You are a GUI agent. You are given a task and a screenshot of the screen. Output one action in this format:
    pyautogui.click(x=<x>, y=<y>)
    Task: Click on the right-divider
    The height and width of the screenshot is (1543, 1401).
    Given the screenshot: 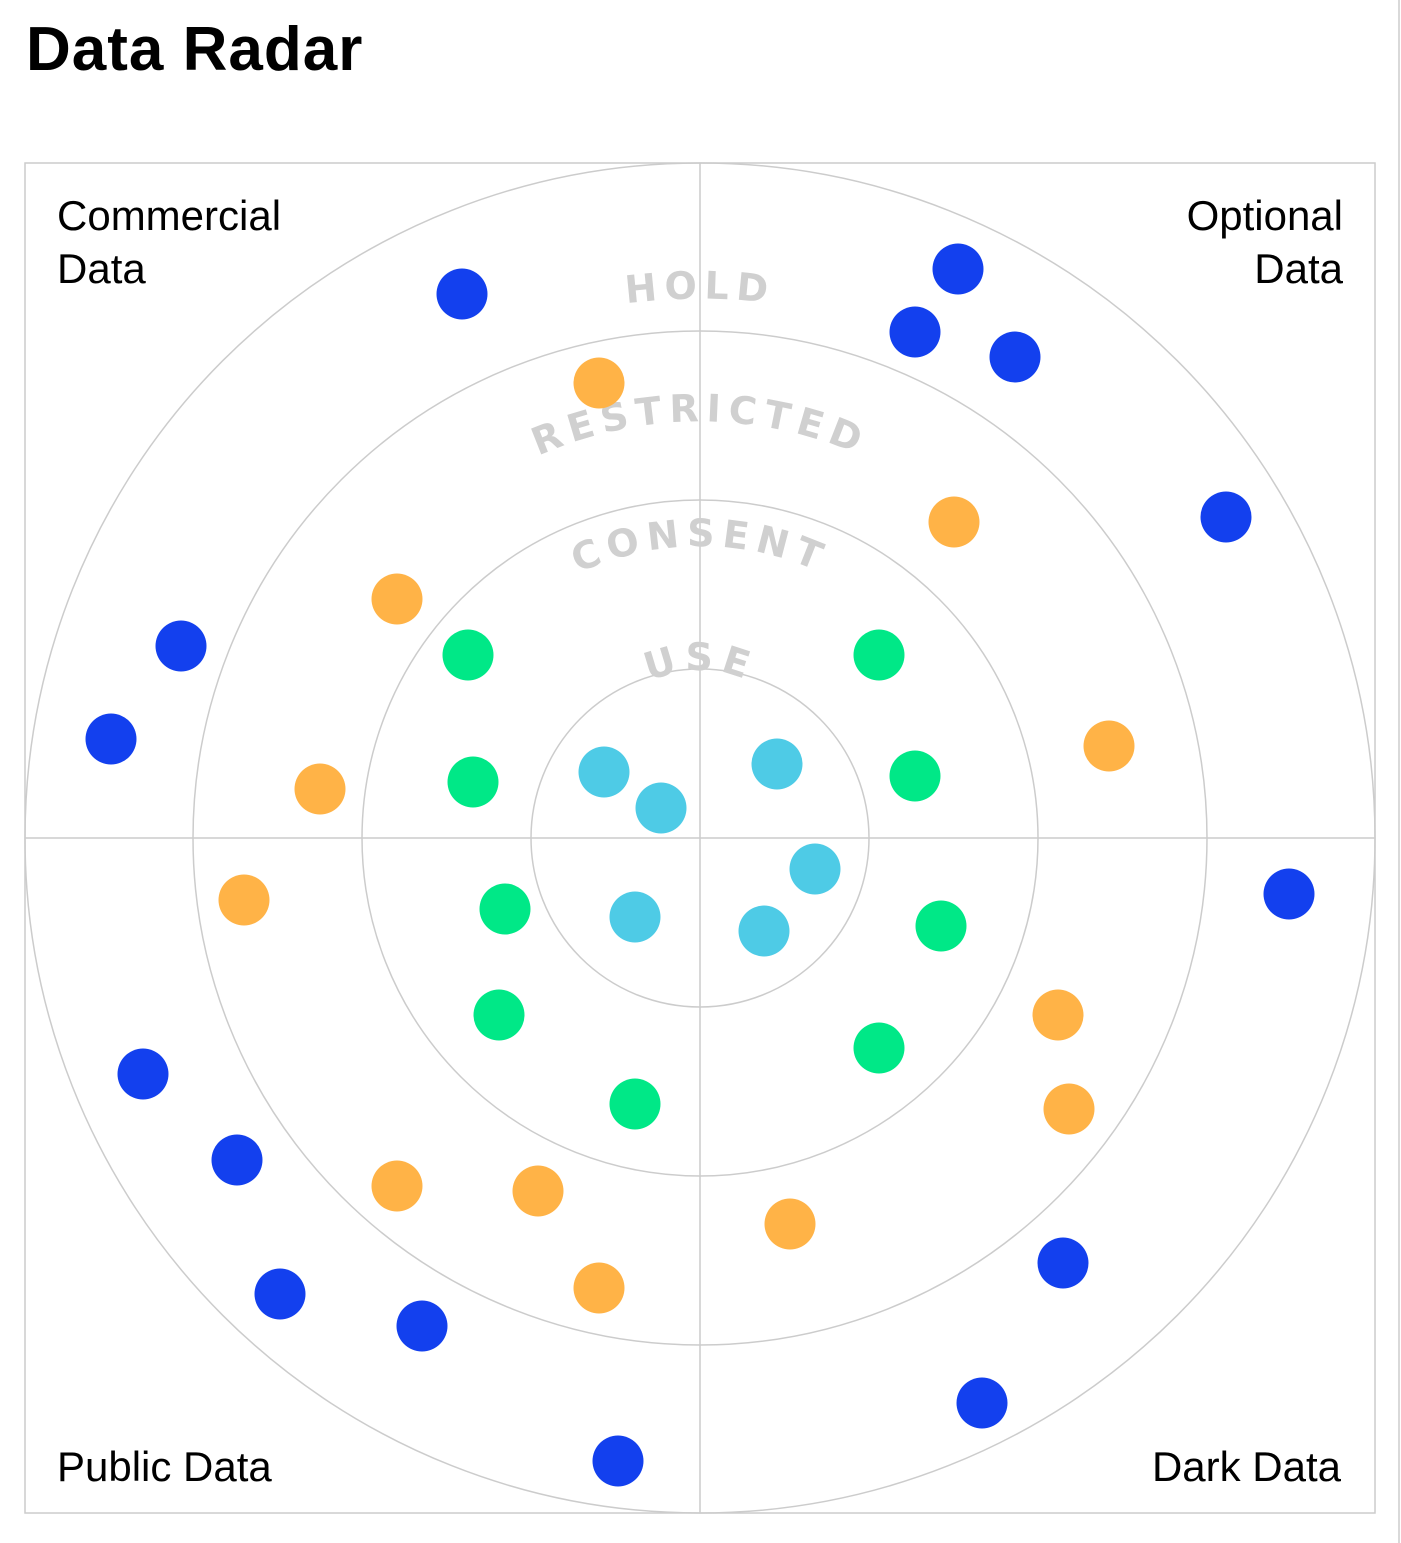 What is the action you would take?
    pyautogui.click(x=1399, y=771)
    